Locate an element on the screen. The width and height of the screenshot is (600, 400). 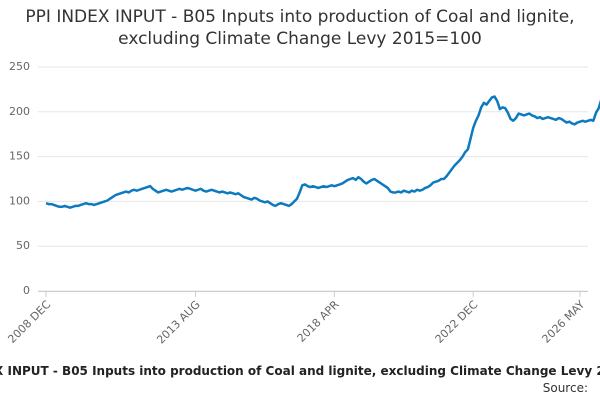
x-tick-label: 2026 MAY is located at coordinates (564, 322).